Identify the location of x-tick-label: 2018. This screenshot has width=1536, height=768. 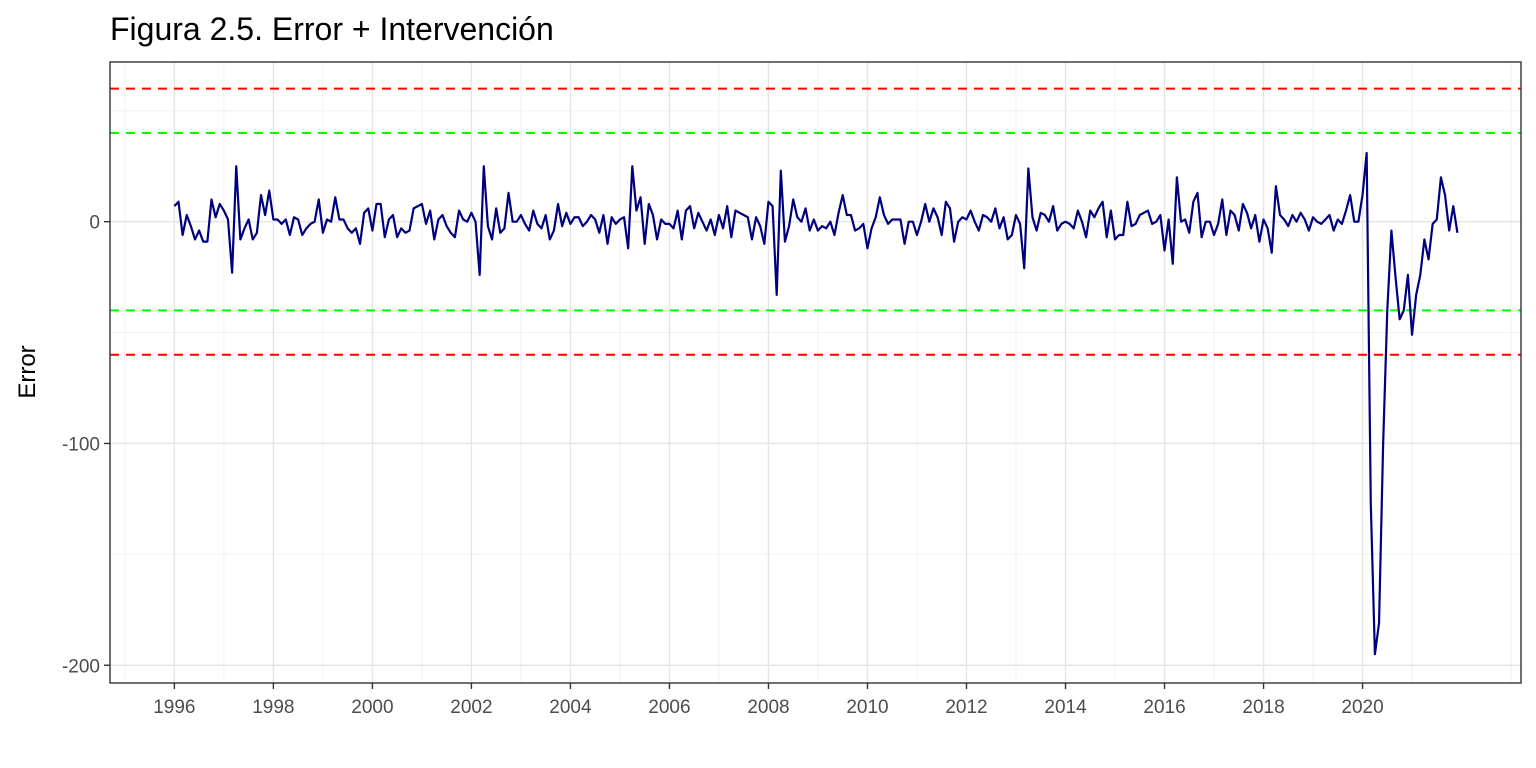
(1263, 707).